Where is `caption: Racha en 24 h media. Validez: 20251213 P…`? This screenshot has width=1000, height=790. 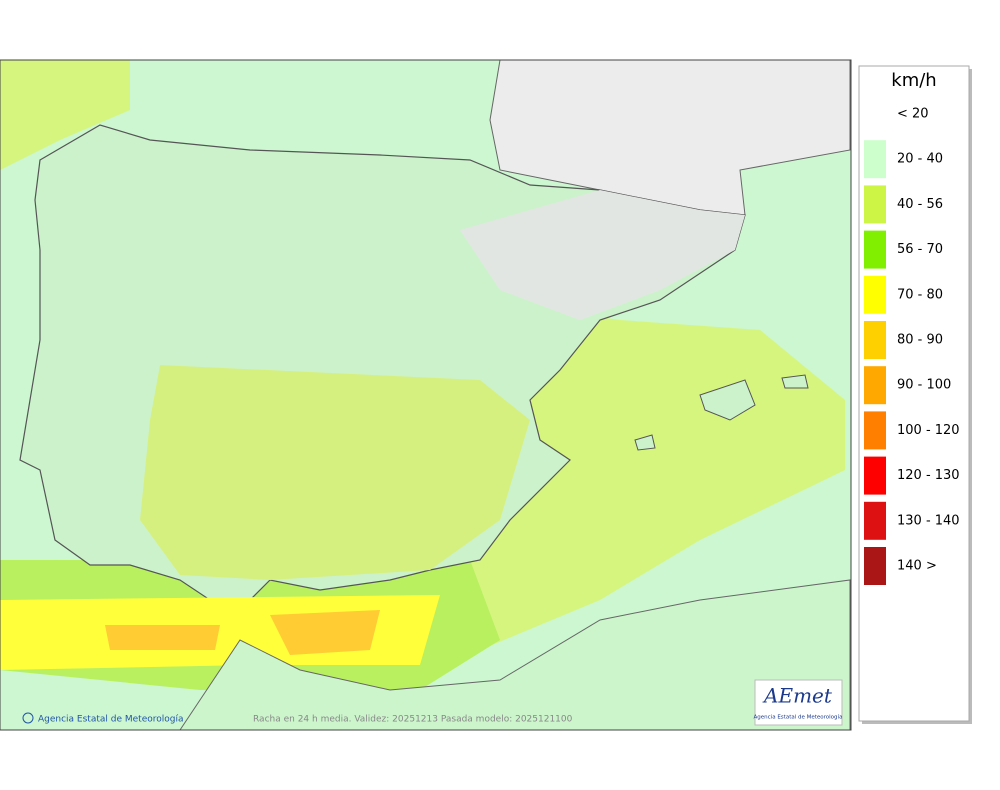
caption: Racha en 24 h media. Validez: 20251213 P… is located at coordinates (413, 720).